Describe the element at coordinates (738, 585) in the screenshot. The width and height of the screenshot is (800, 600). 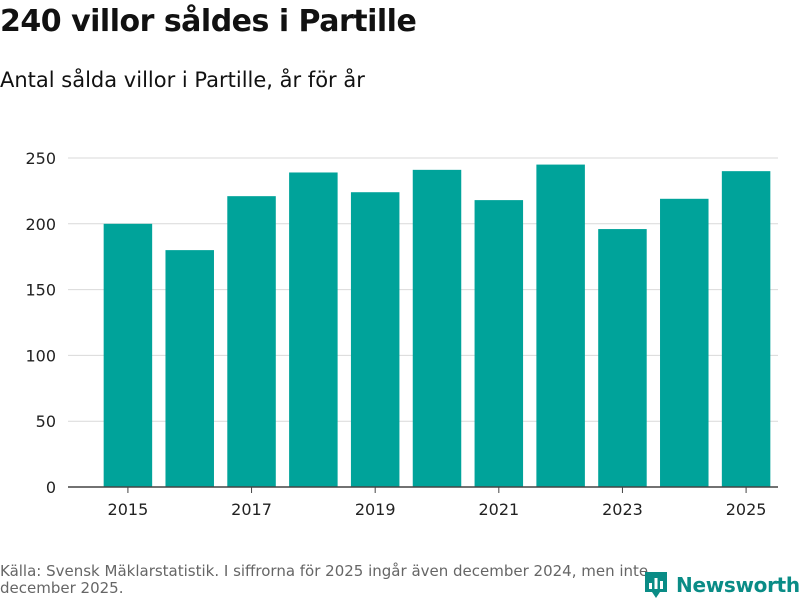
I see `brand-name: Newsworthy` at that location.